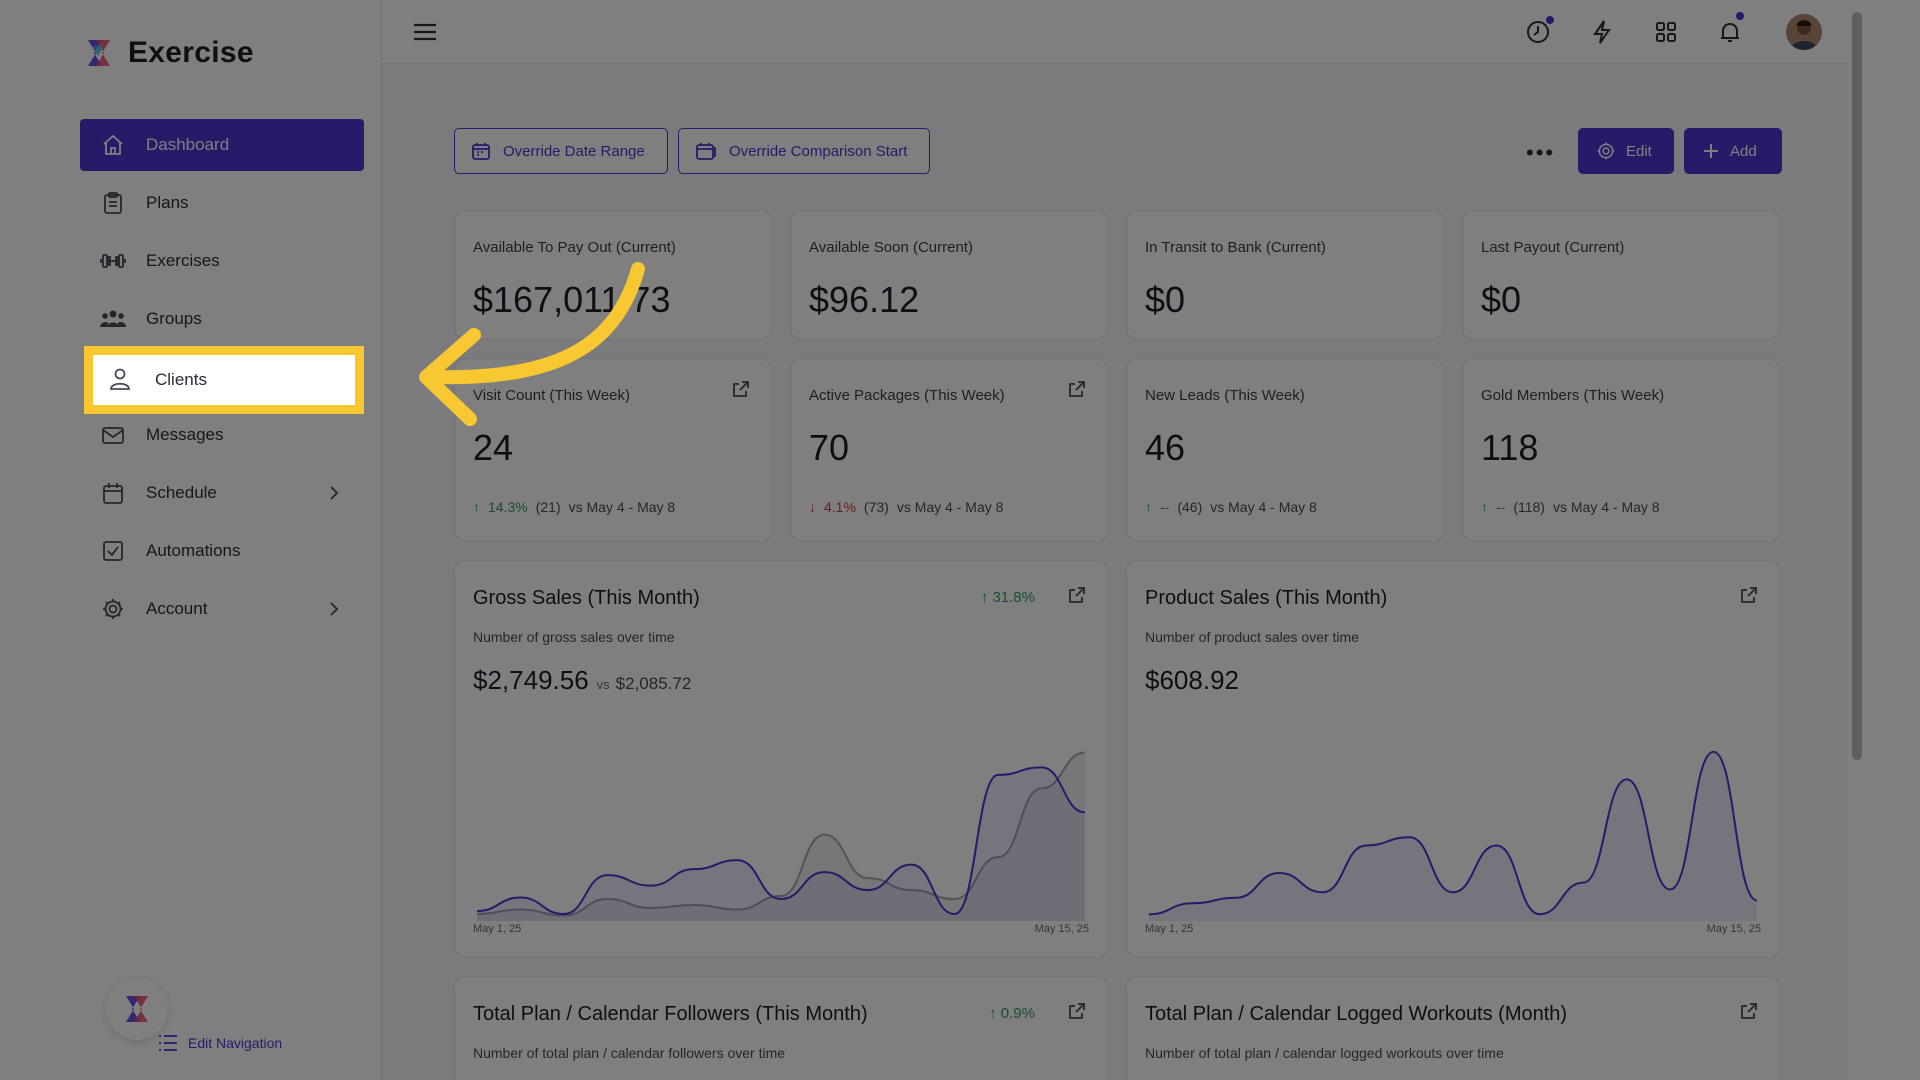 The width and height of the screenshot is (1920, 1080). What do you see at coordinates (781, 836) in the screenshot?
I see `gross-sales-chart` at bounding box center [781, 836].